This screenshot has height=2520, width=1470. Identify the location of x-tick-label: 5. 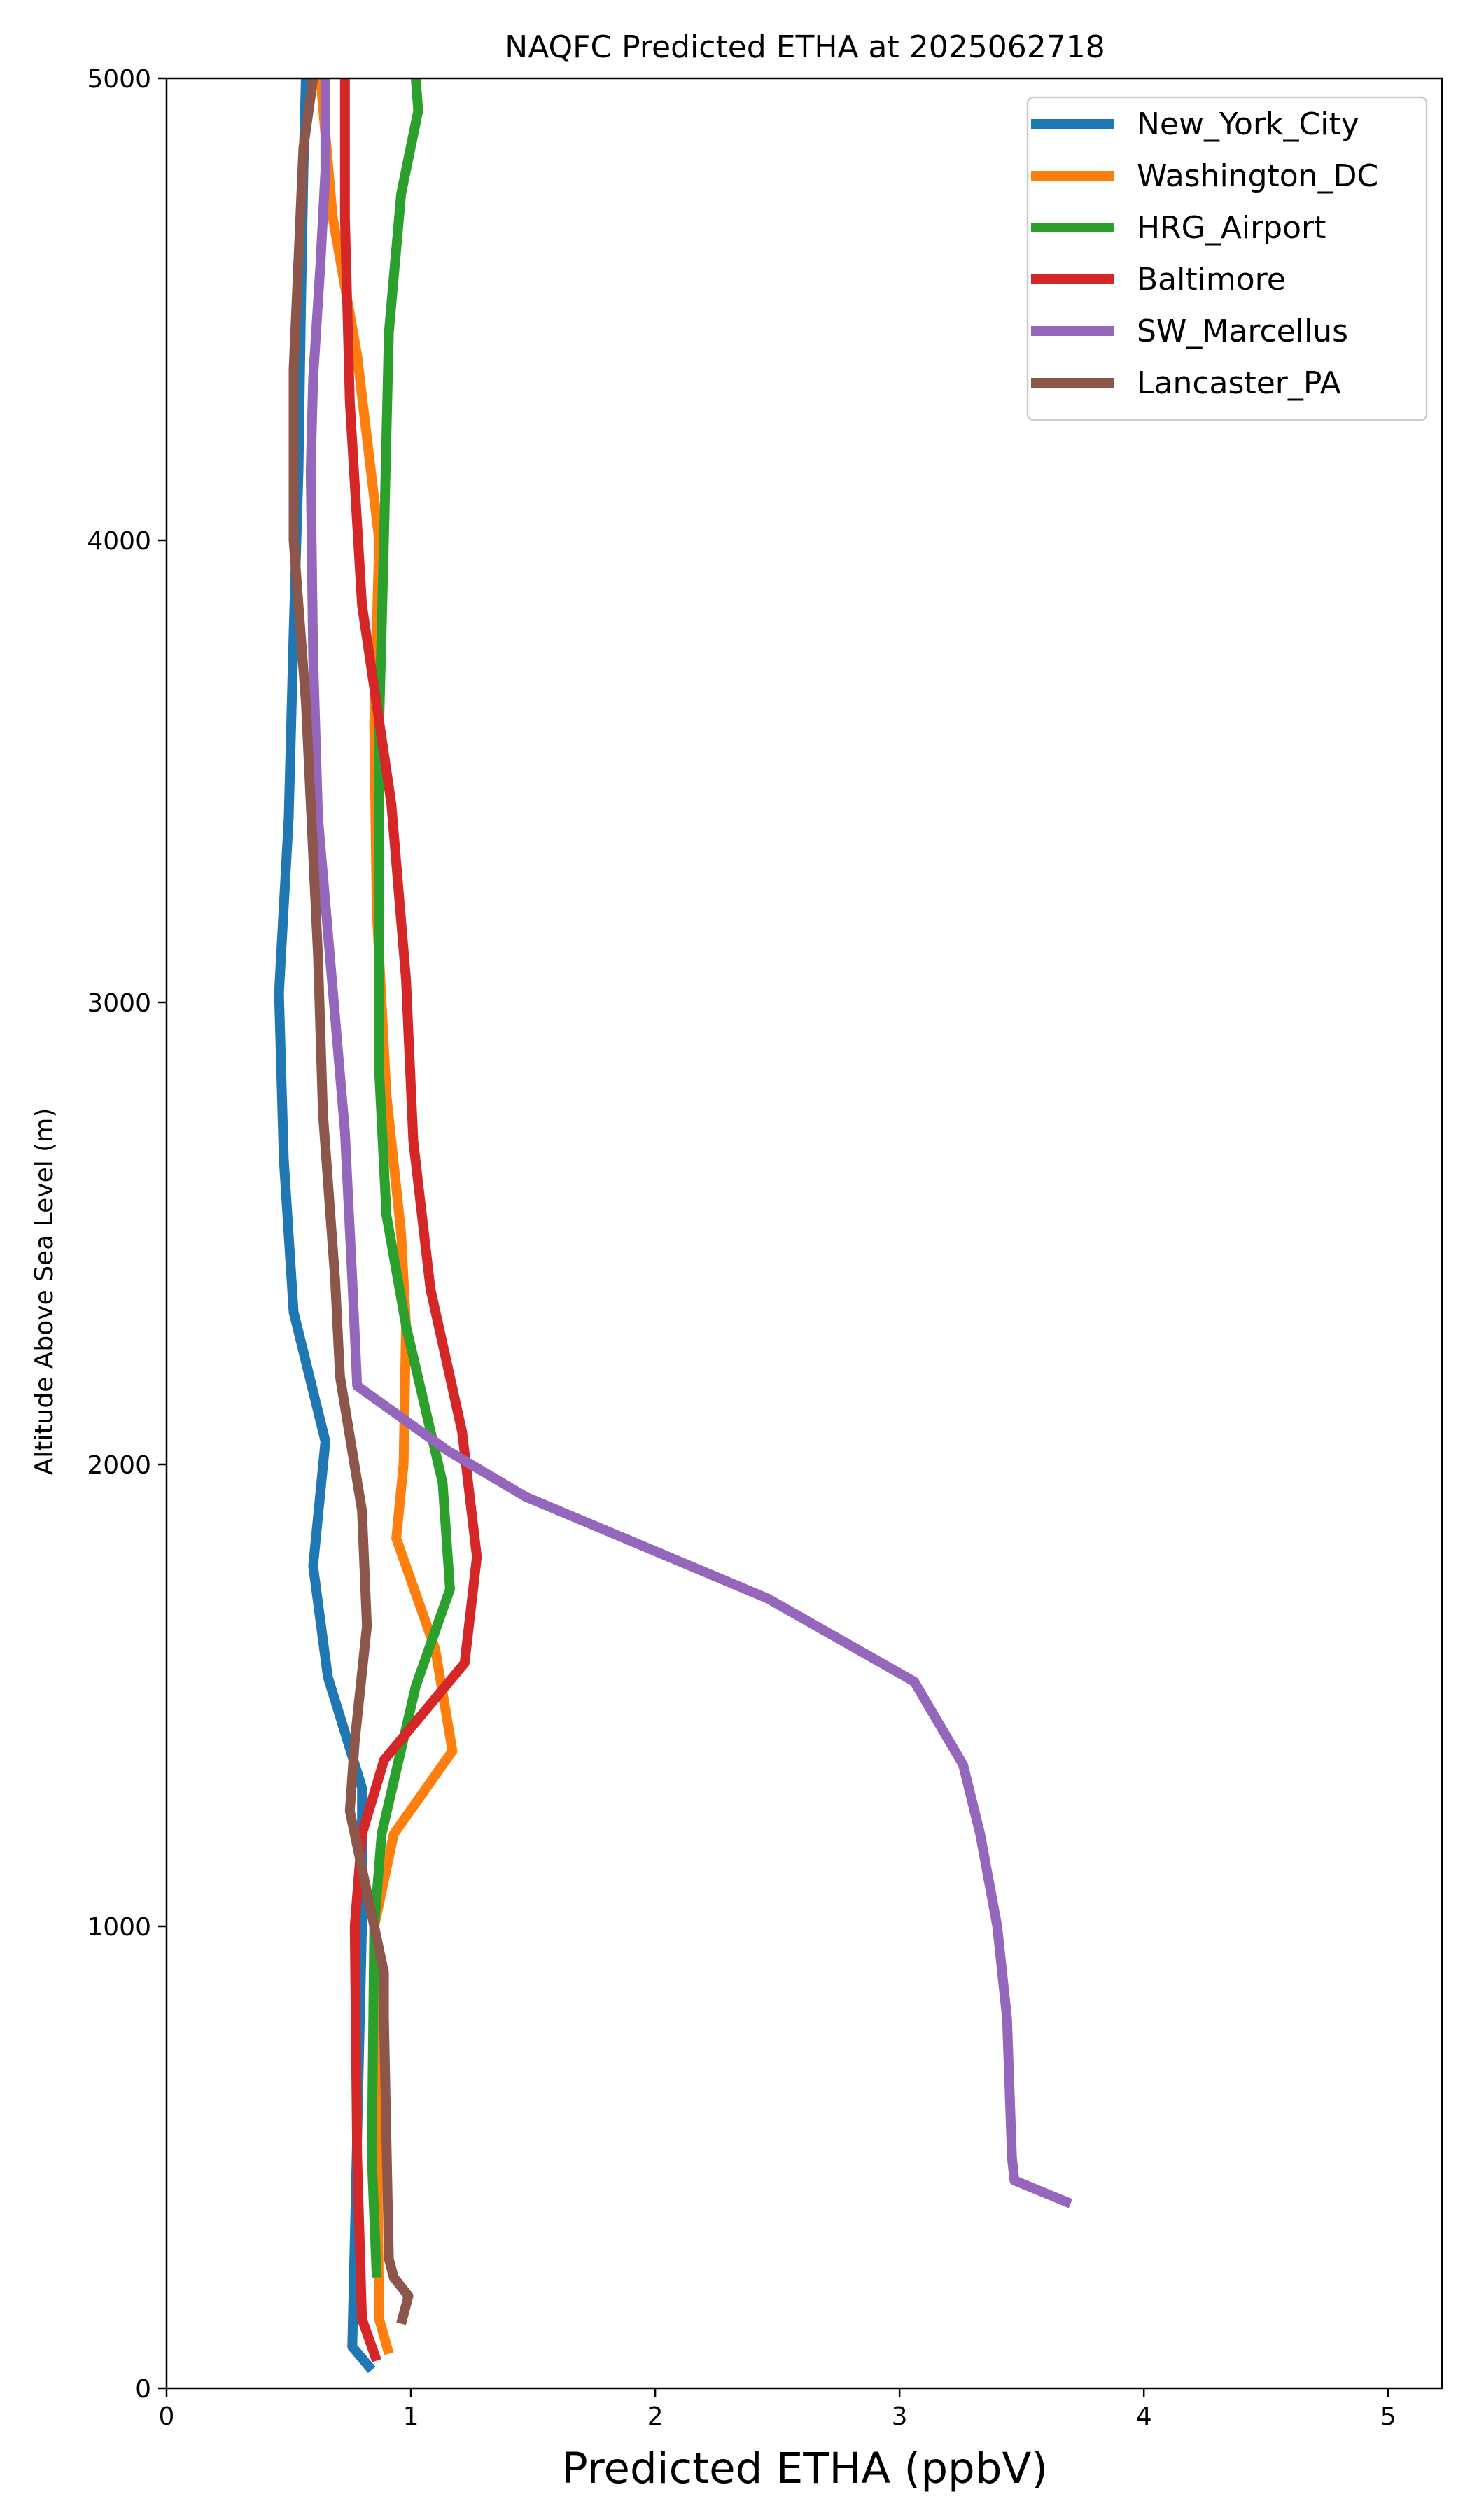
(1388, 2416).